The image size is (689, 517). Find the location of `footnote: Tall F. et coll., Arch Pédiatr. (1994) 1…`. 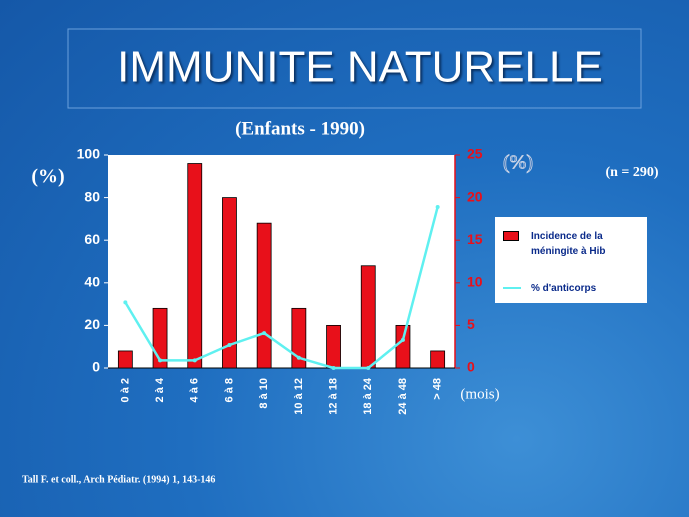

footnote: Tall F. et coll., Arch Pédiatr. (1994) 1… is located at coordinates (118, 479).